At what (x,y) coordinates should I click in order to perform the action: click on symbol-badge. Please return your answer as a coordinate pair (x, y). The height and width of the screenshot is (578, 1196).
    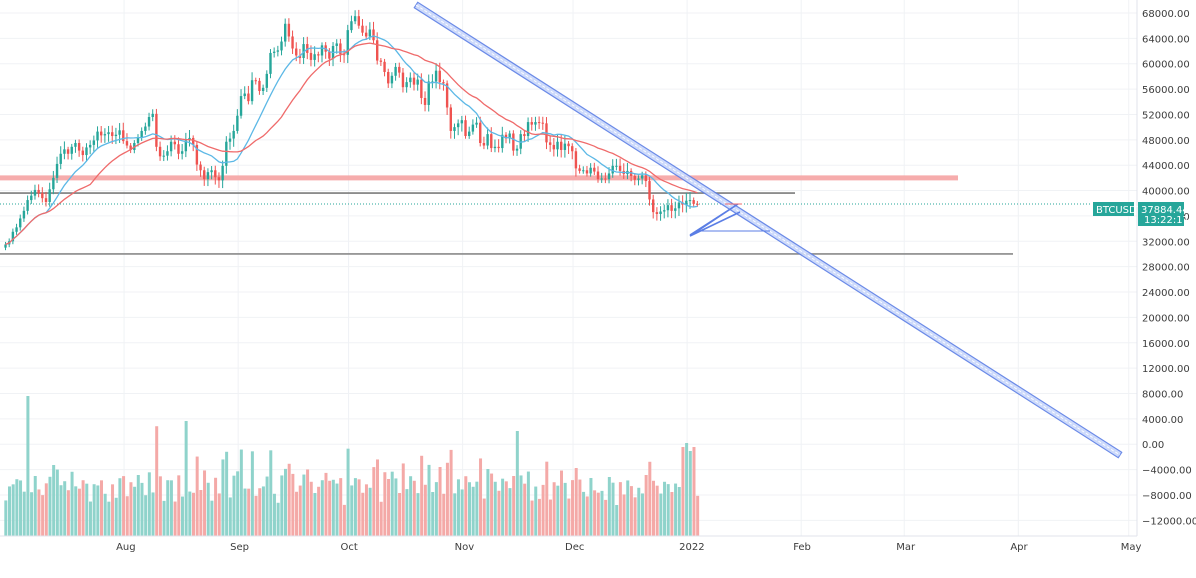
    Looking at the image, I should click on (1113, 209).